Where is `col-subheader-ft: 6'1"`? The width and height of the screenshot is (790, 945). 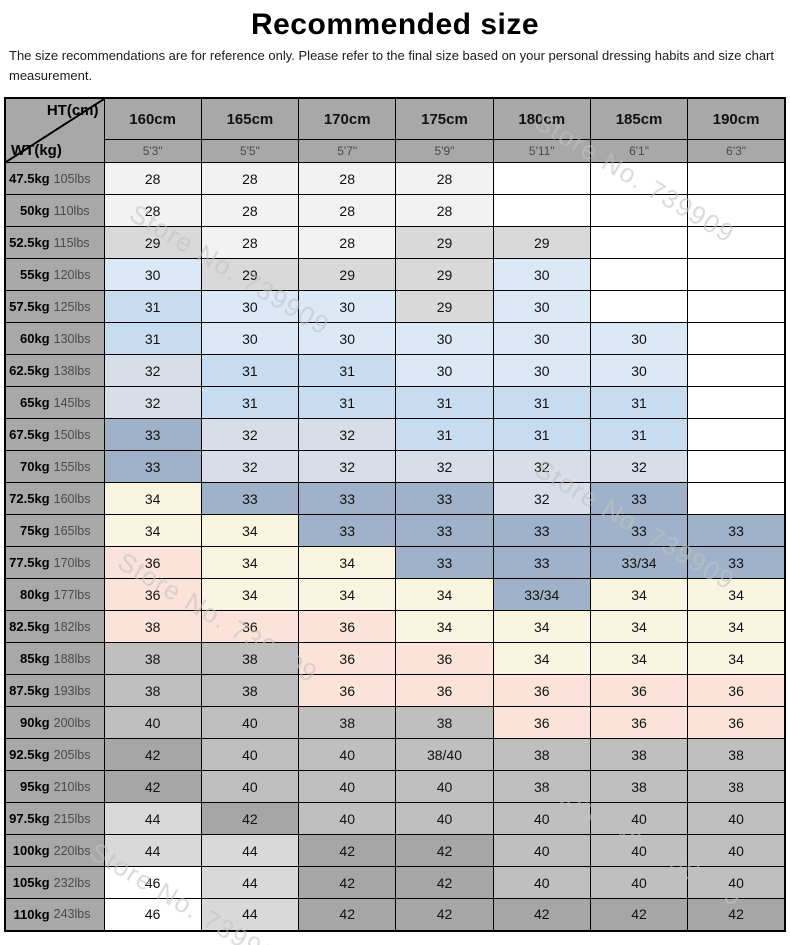
col-subheader-ft: 6'1" is located at coordinates (639, 151).